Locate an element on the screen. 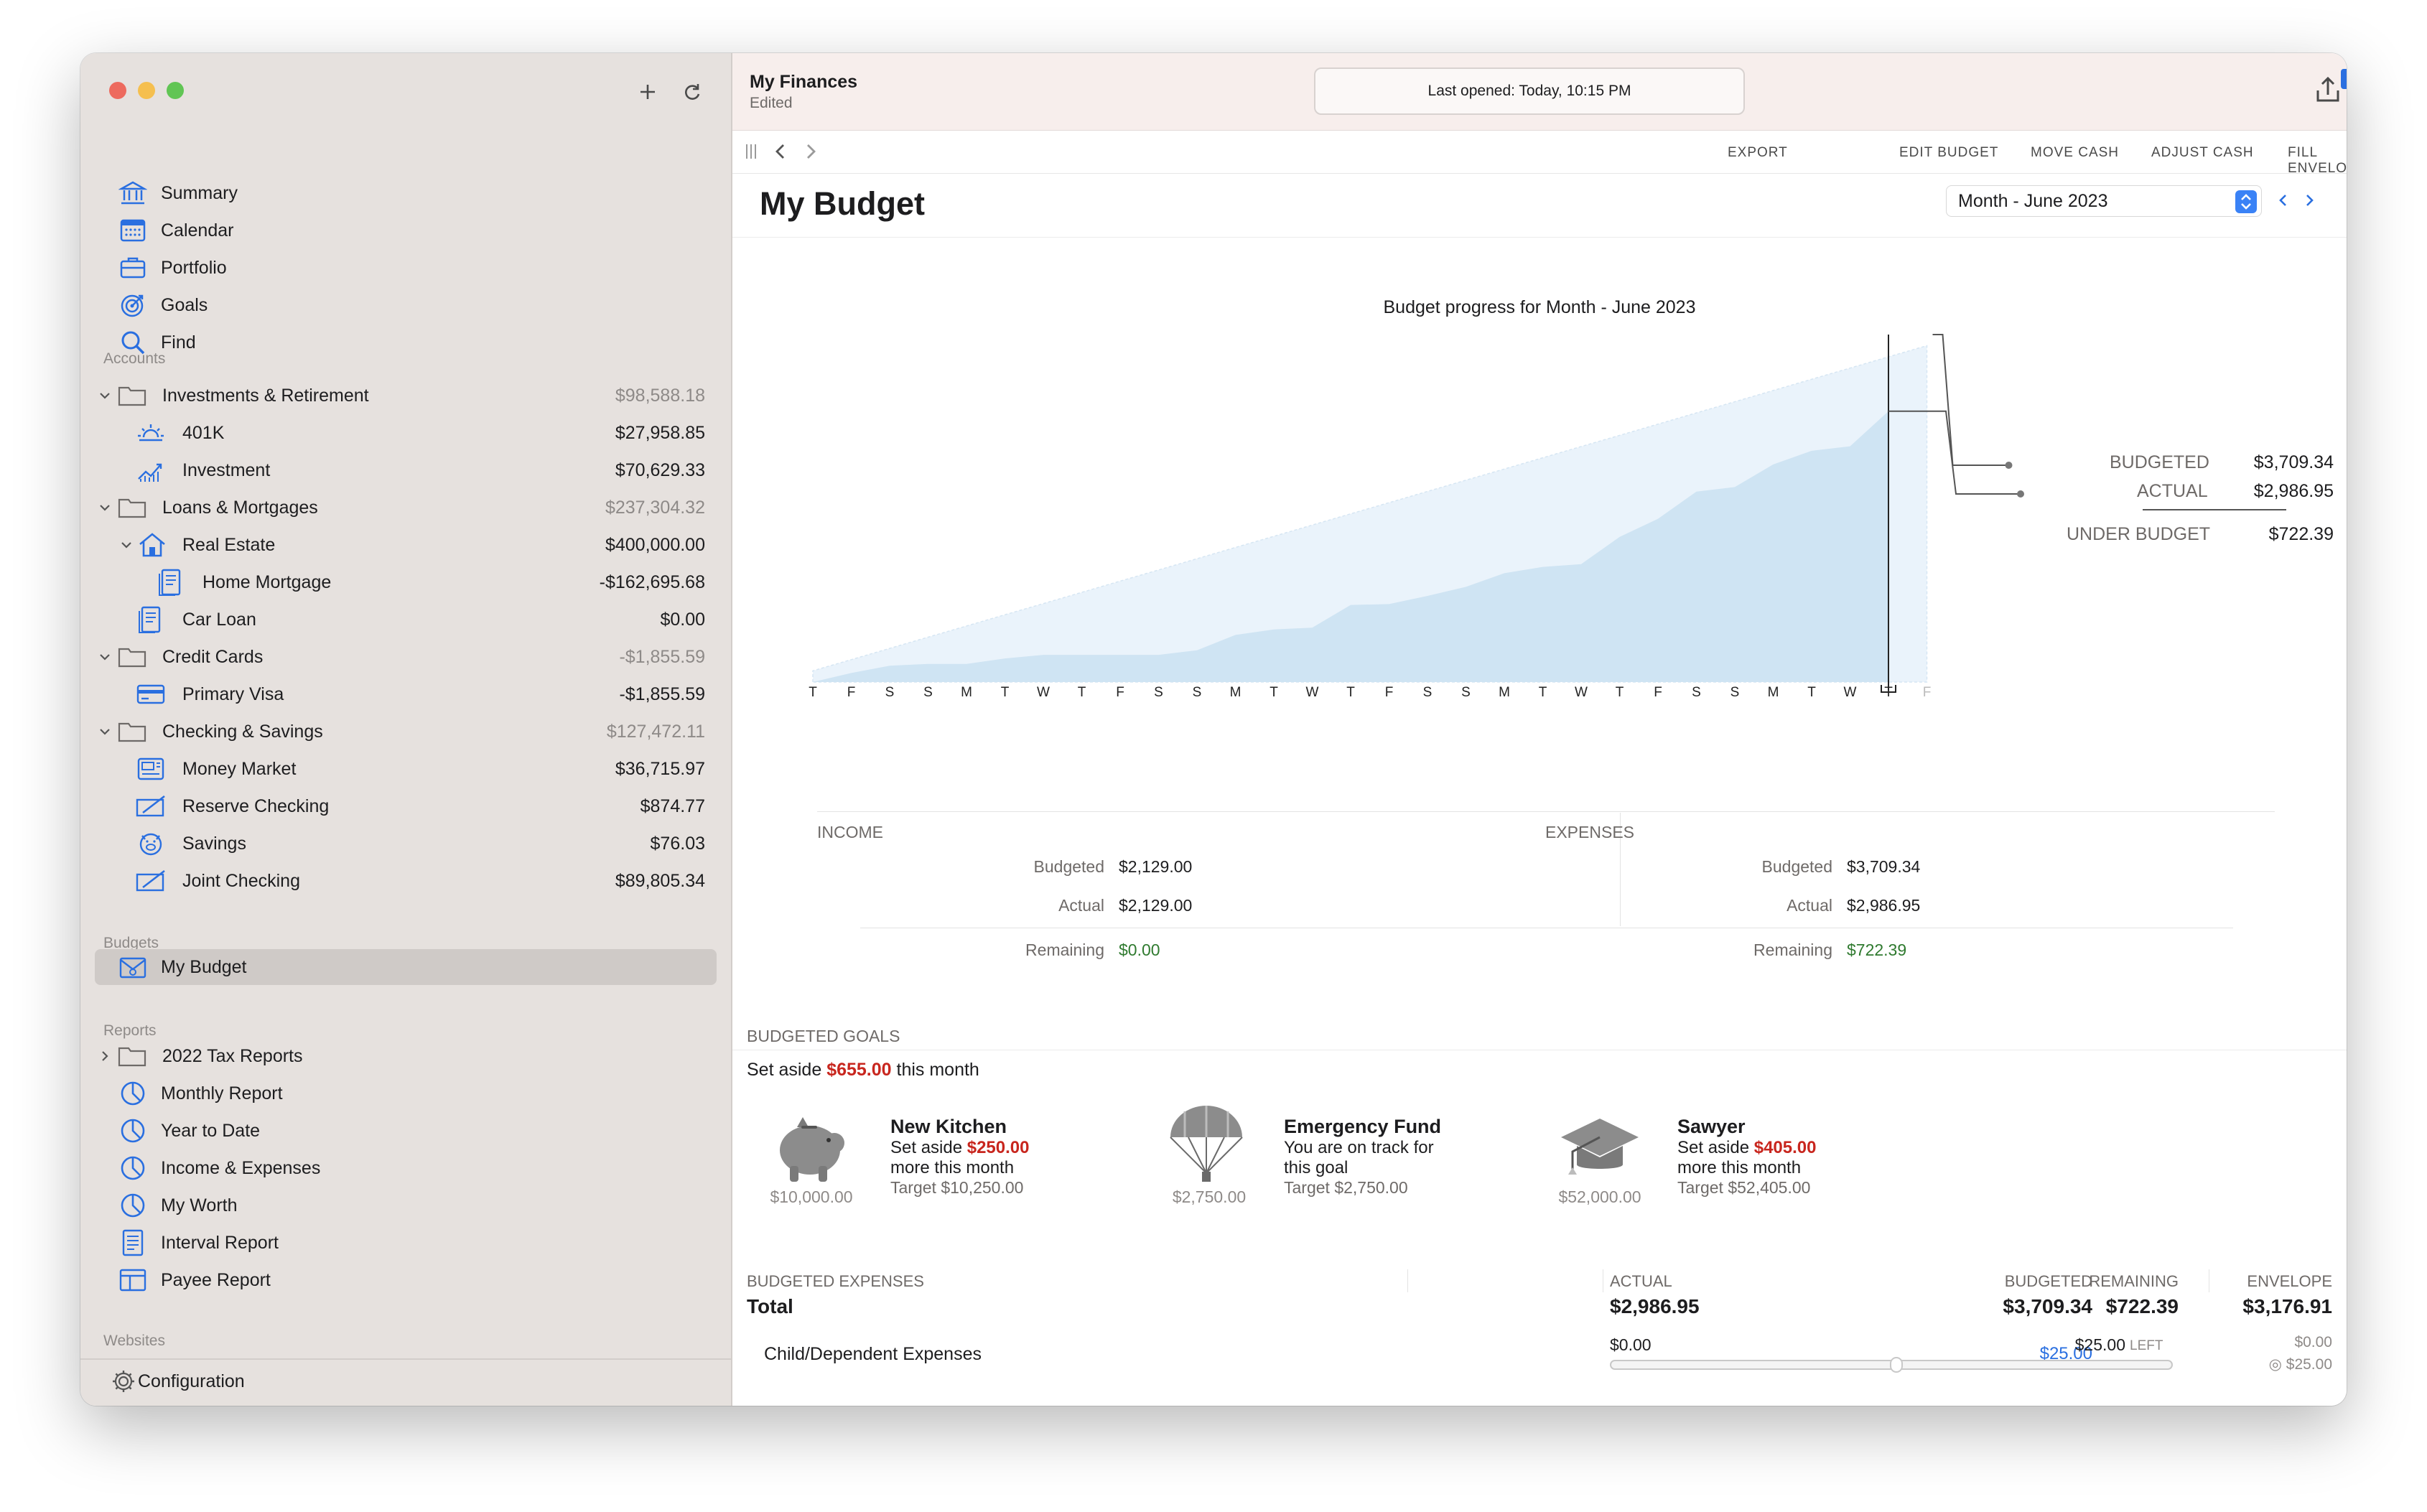 The width and height of the screenshot is (2427, 1512). row-envelope: $0.00 is located at coordinates (2313, 1342).